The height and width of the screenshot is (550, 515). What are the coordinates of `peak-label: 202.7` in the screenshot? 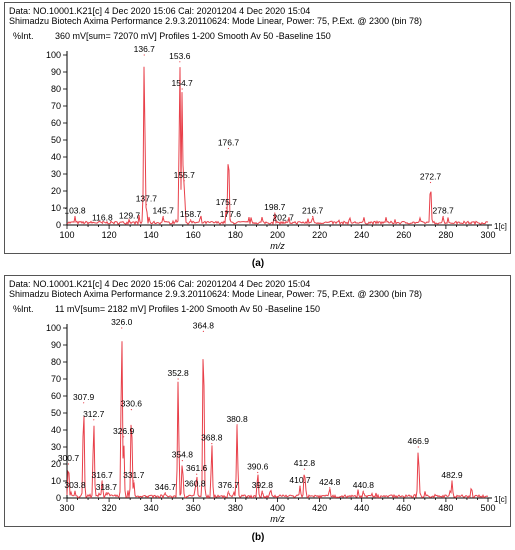 It's located at (284, 217).